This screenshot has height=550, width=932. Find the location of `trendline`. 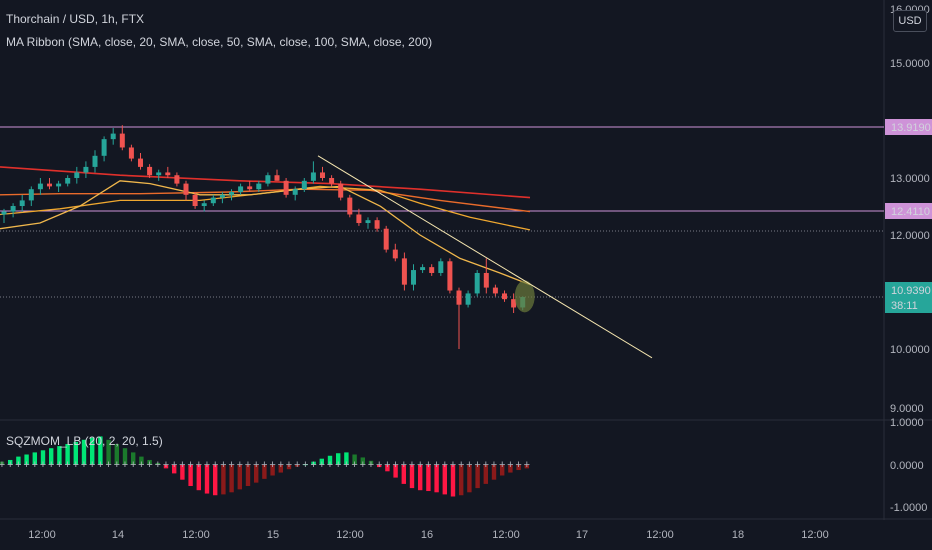

trendline is located at coordinates (485, 257).